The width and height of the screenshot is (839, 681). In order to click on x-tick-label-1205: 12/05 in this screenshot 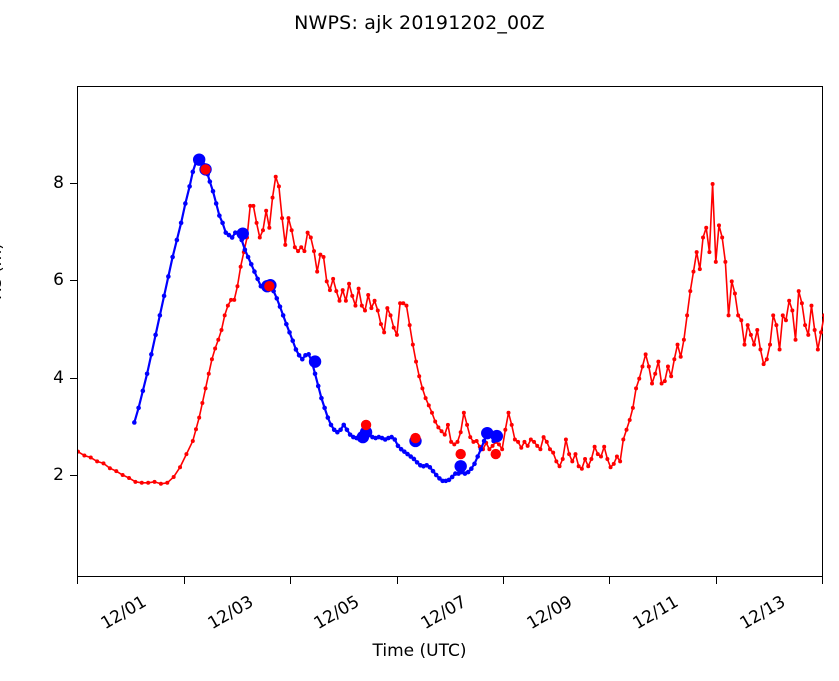, I will do `click(336, 613)`.